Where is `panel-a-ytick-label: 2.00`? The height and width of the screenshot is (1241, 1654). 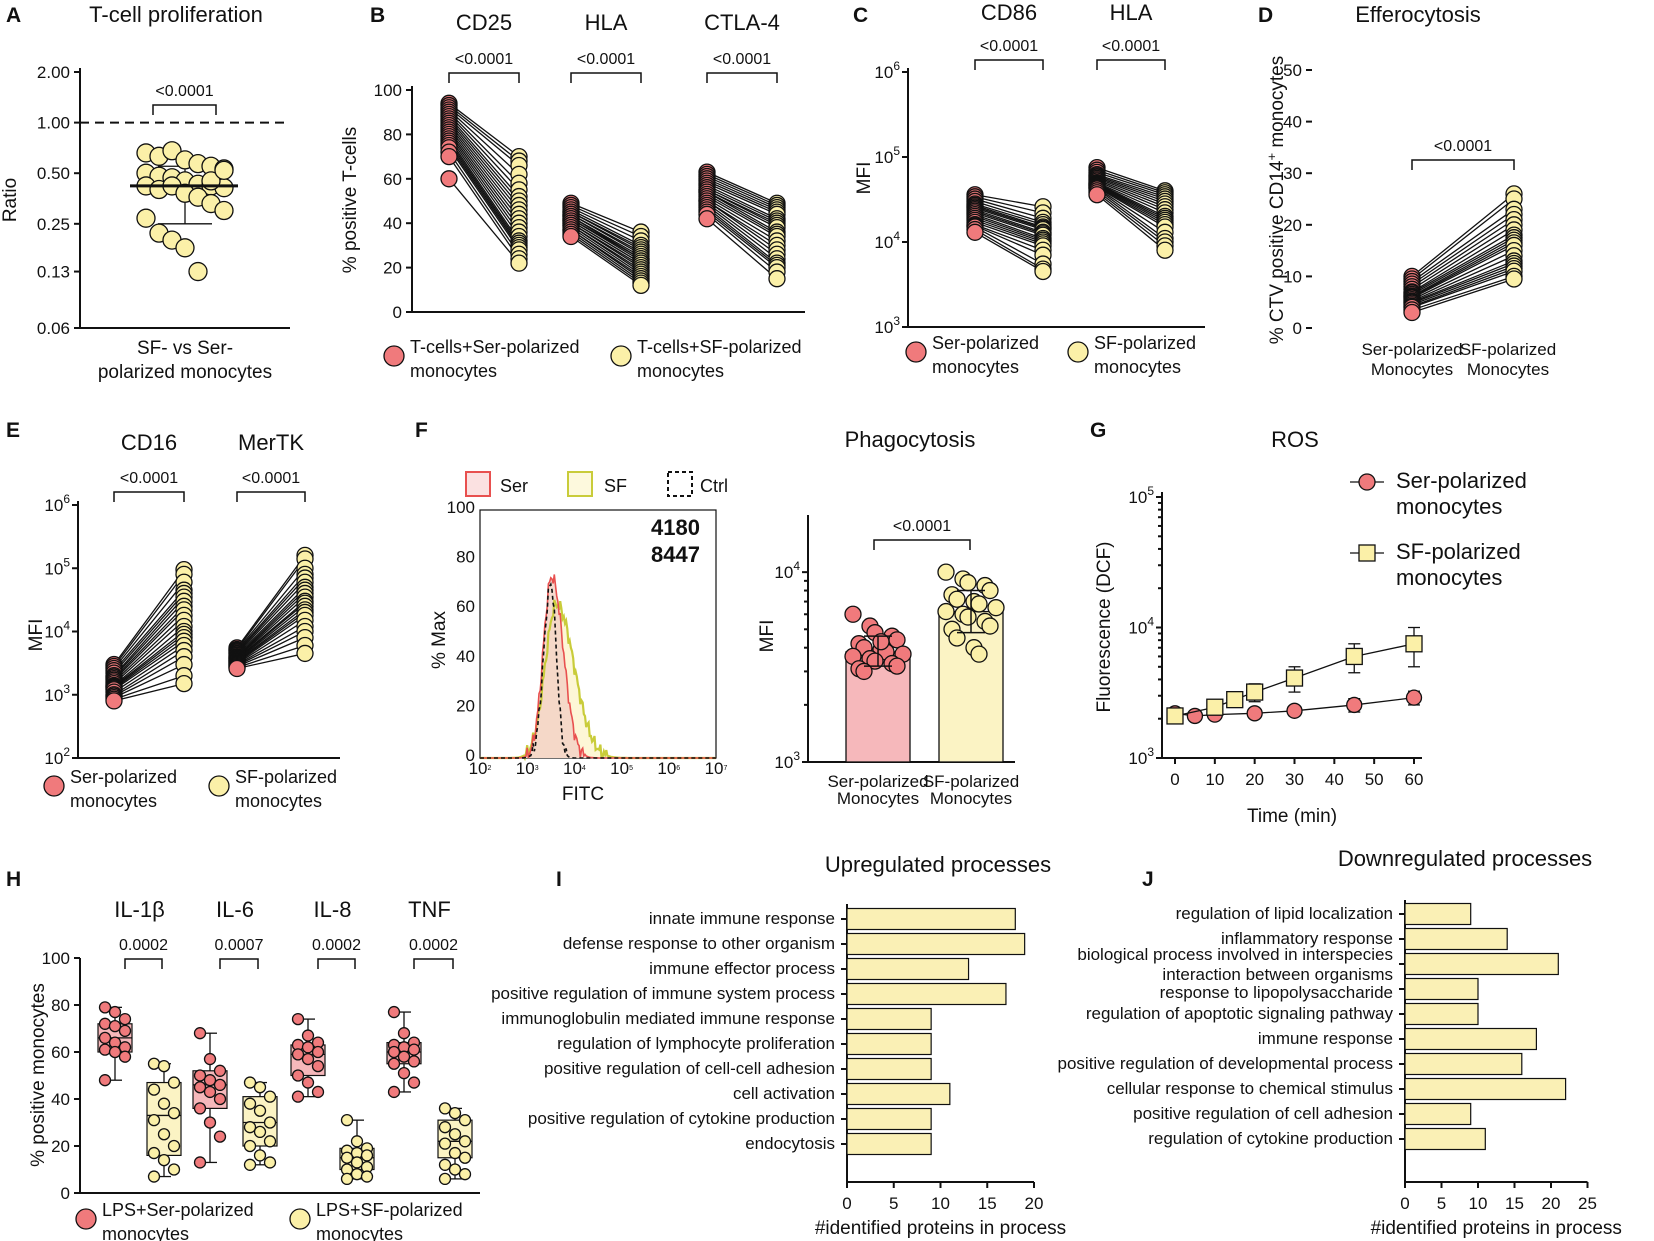 panel-a-ytick-label: 2.00 is located at coordinates (53, 72).